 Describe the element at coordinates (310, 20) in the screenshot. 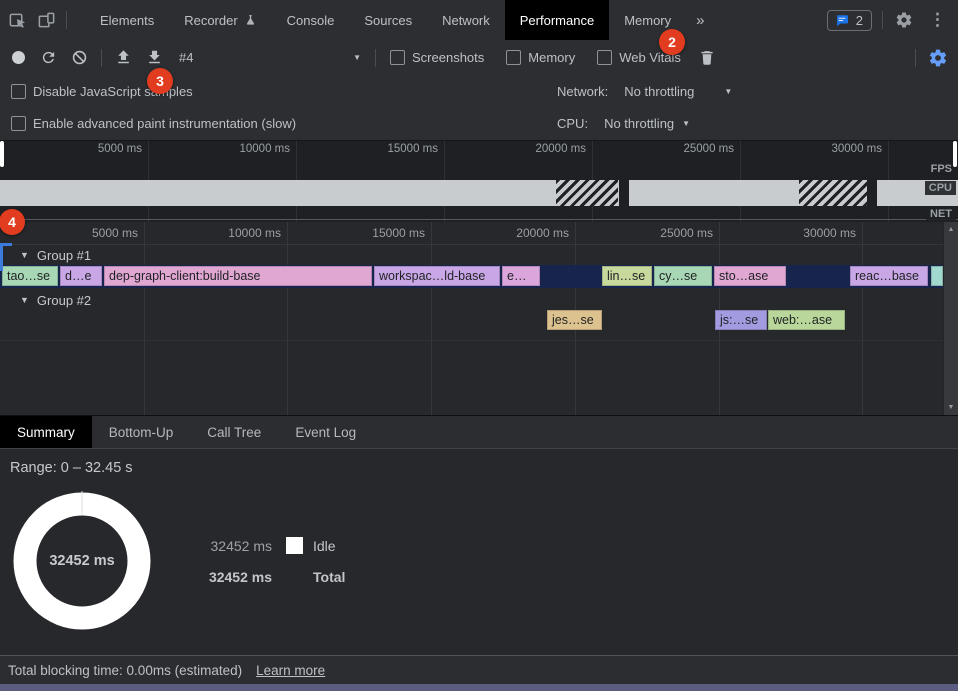

I see `tab-console: Console` at that location.